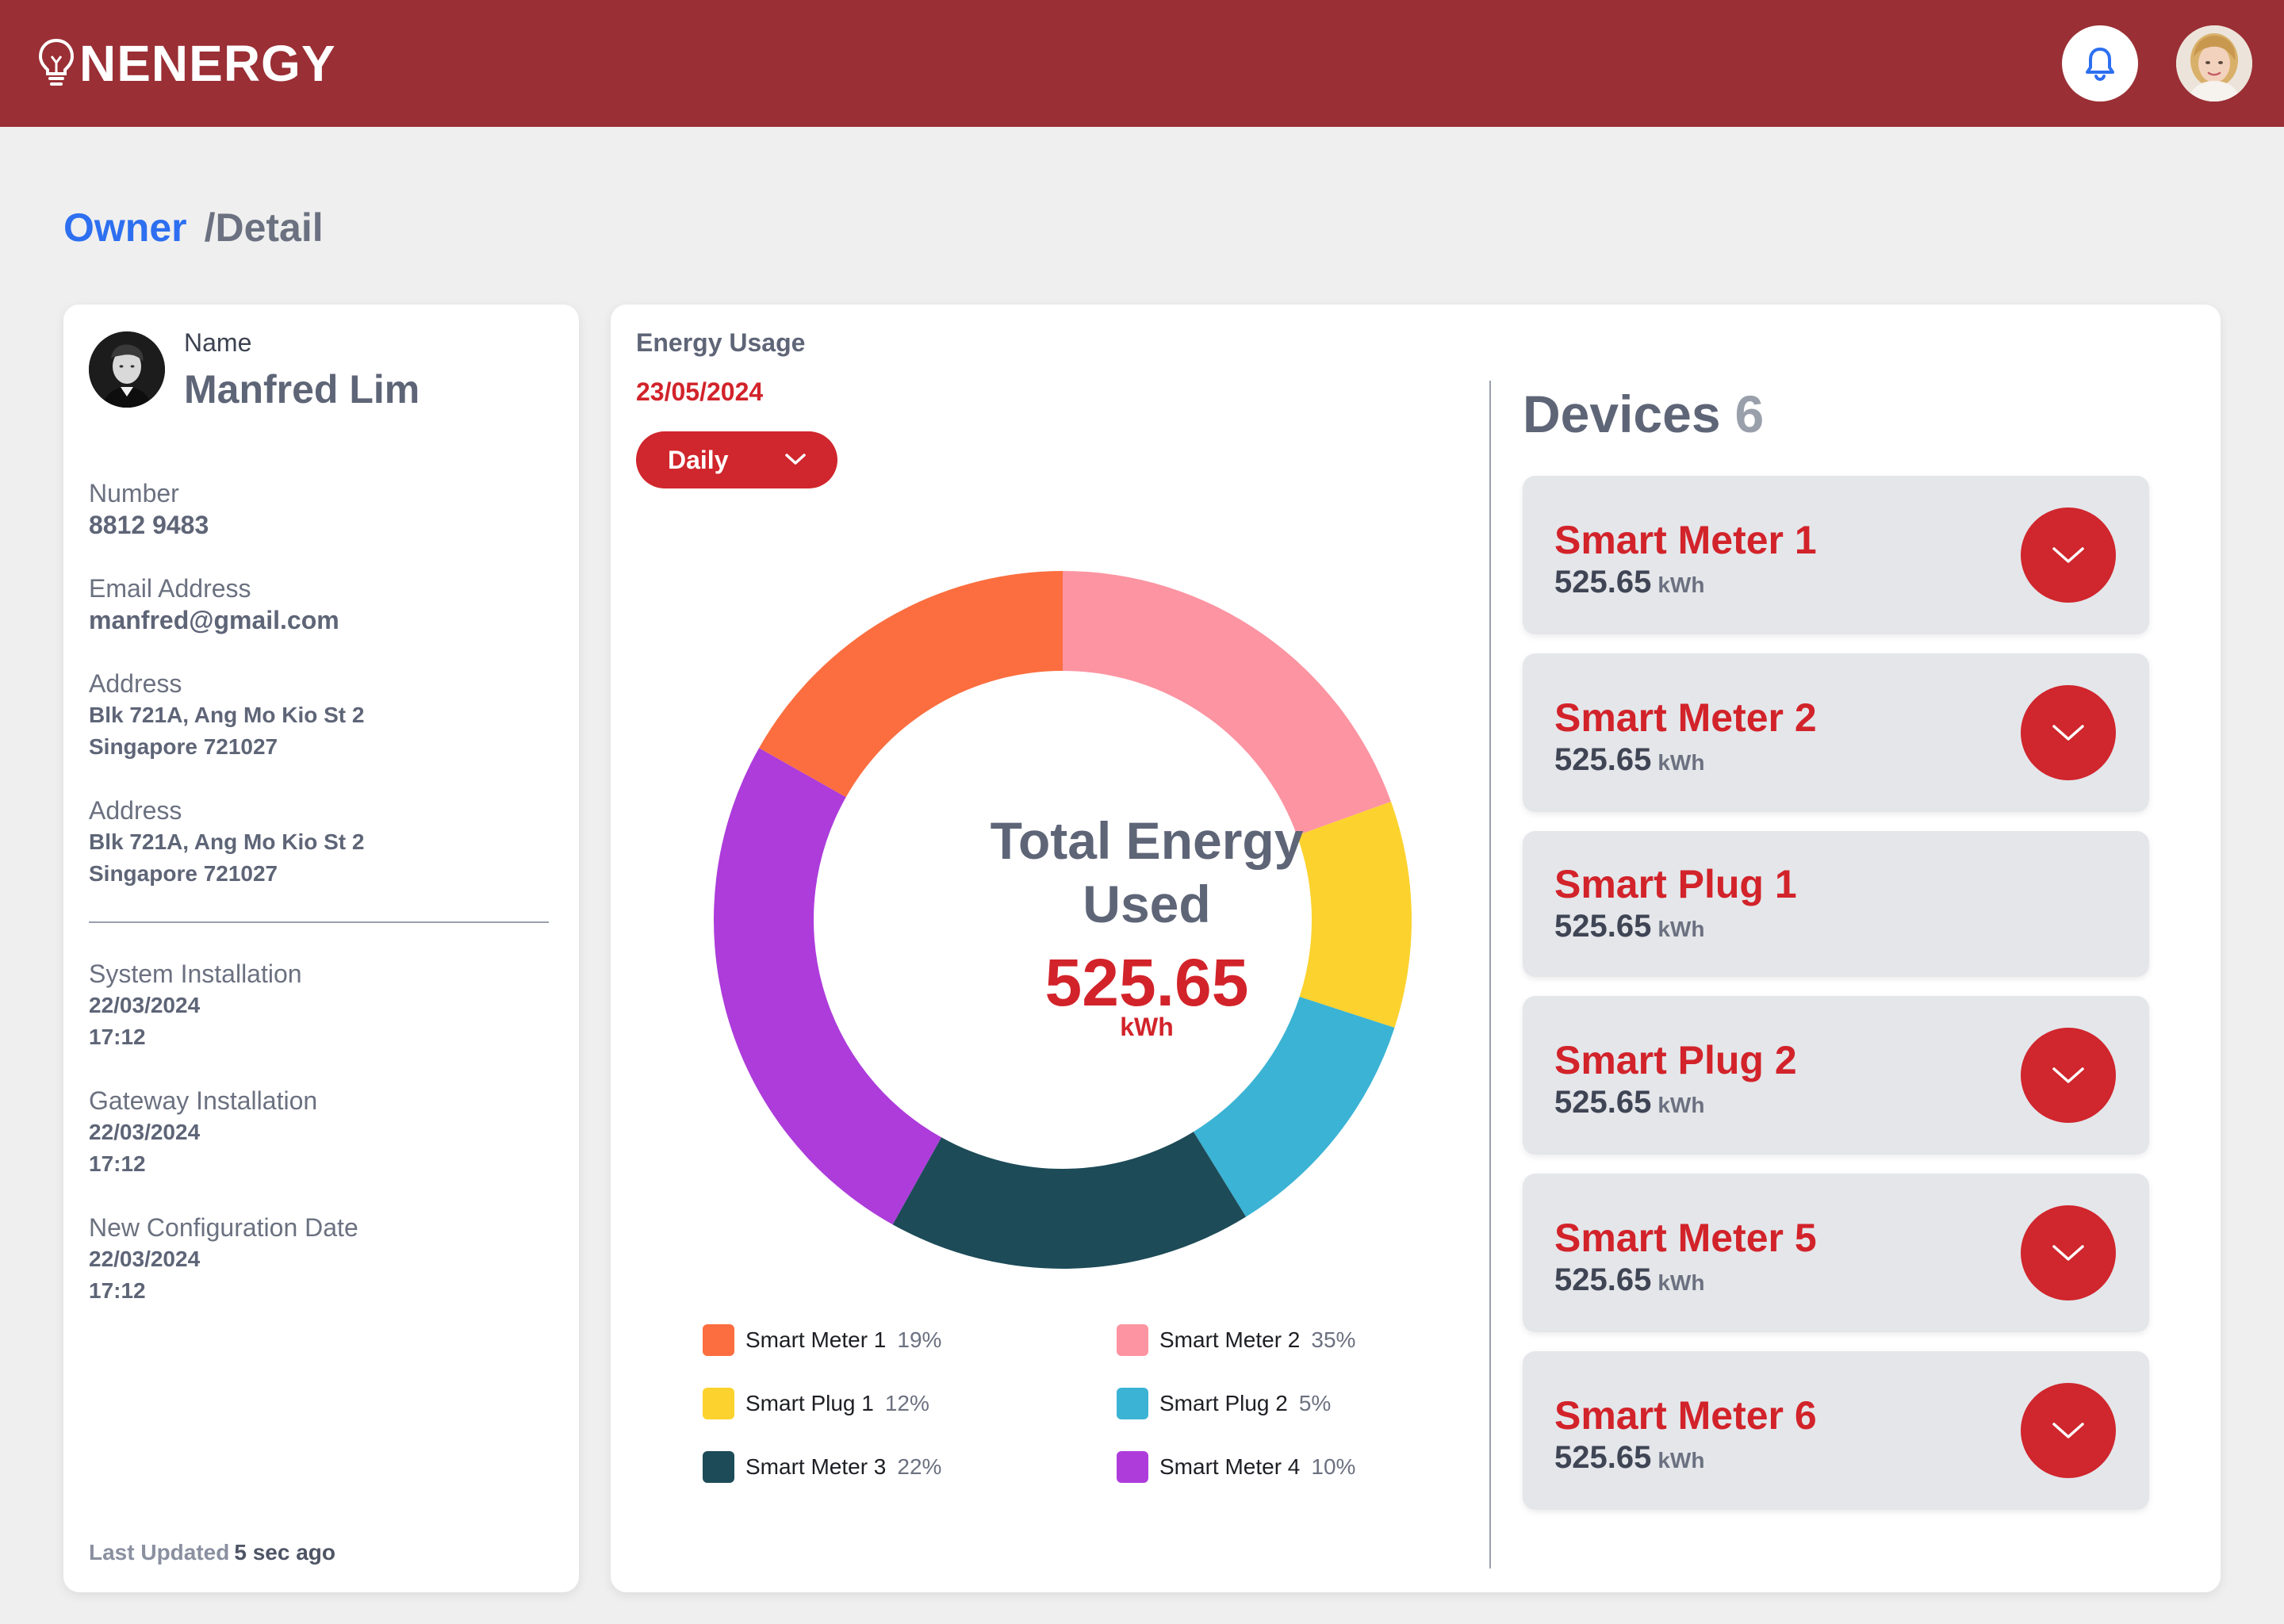 The width and height of the screenshot is (2284, 1624). What do you see at coordinates (149, 509) in the screenshot?
I see `number-field: Number 8812 9483` at bounding box center [149, 509].